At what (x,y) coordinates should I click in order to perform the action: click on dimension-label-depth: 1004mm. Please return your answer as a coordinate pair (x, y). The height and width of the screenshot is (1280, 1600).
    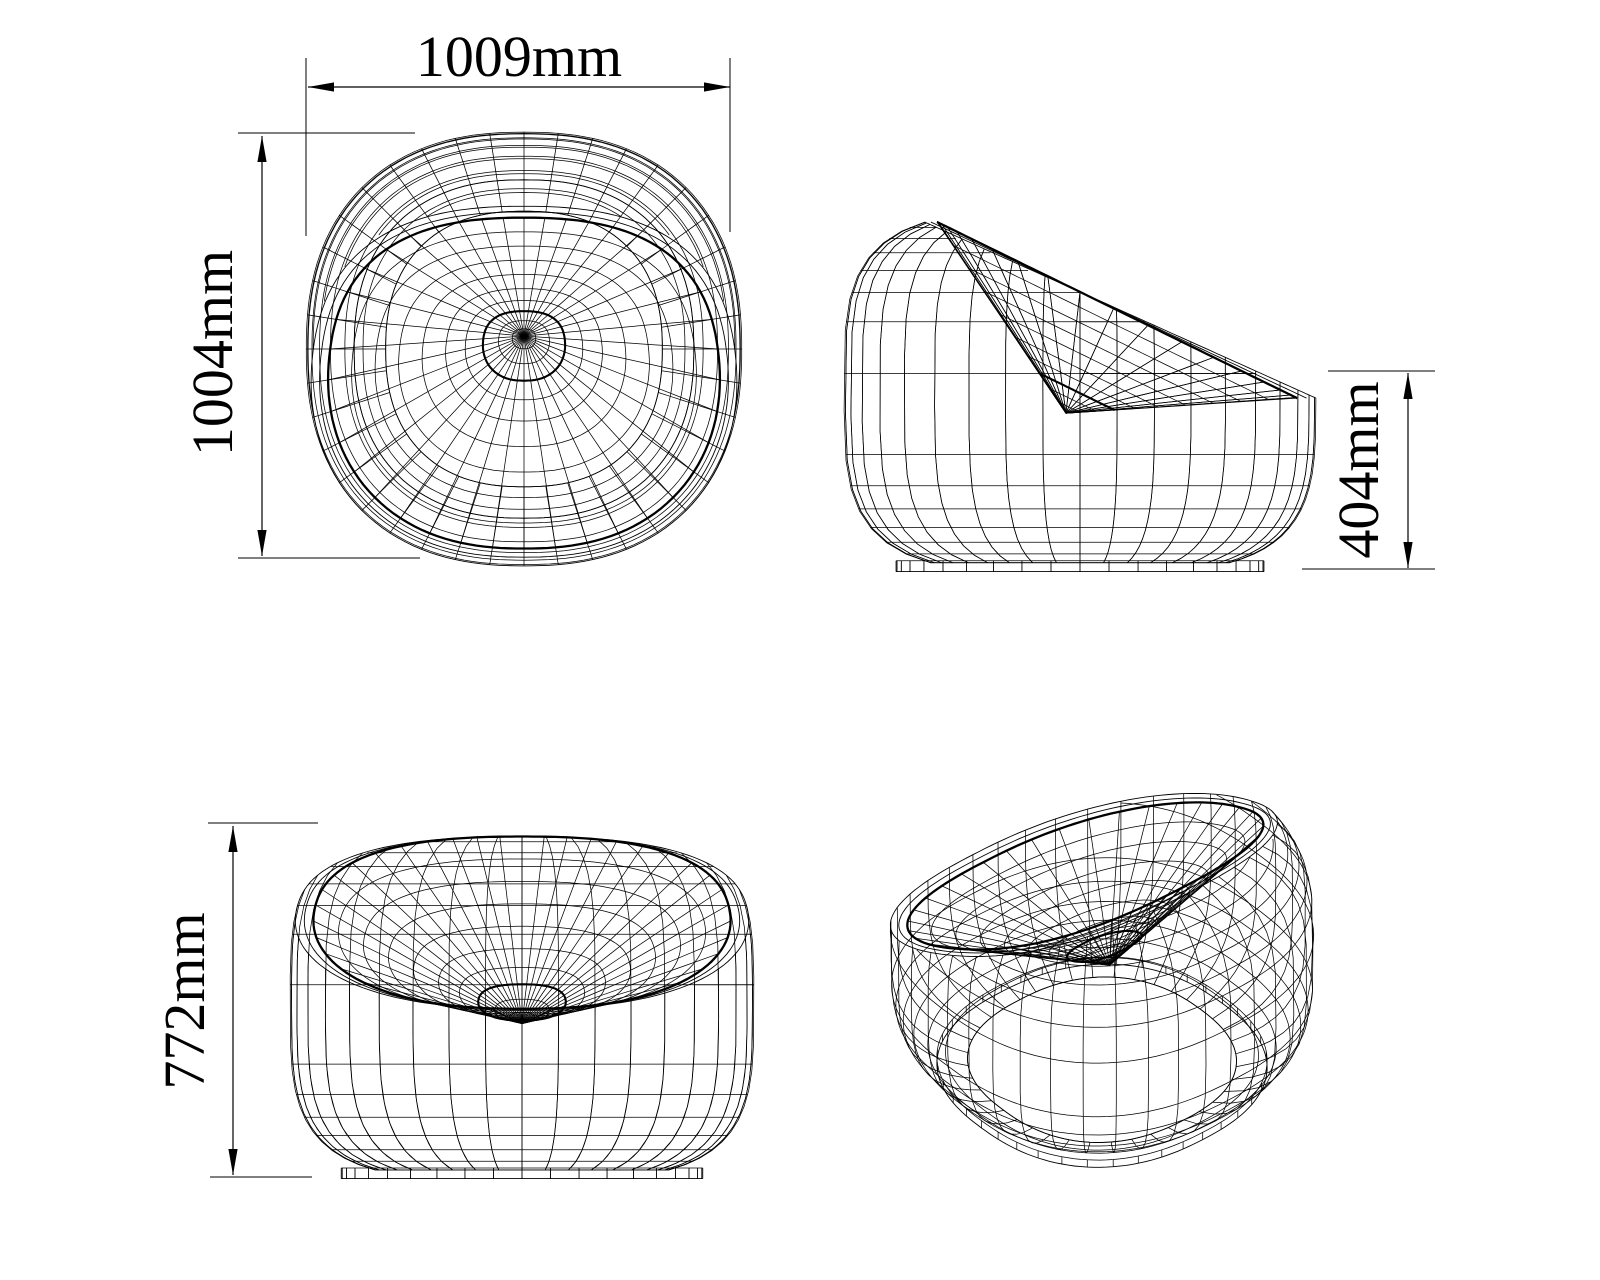
    Looking at the image, I should click on (212, 353).